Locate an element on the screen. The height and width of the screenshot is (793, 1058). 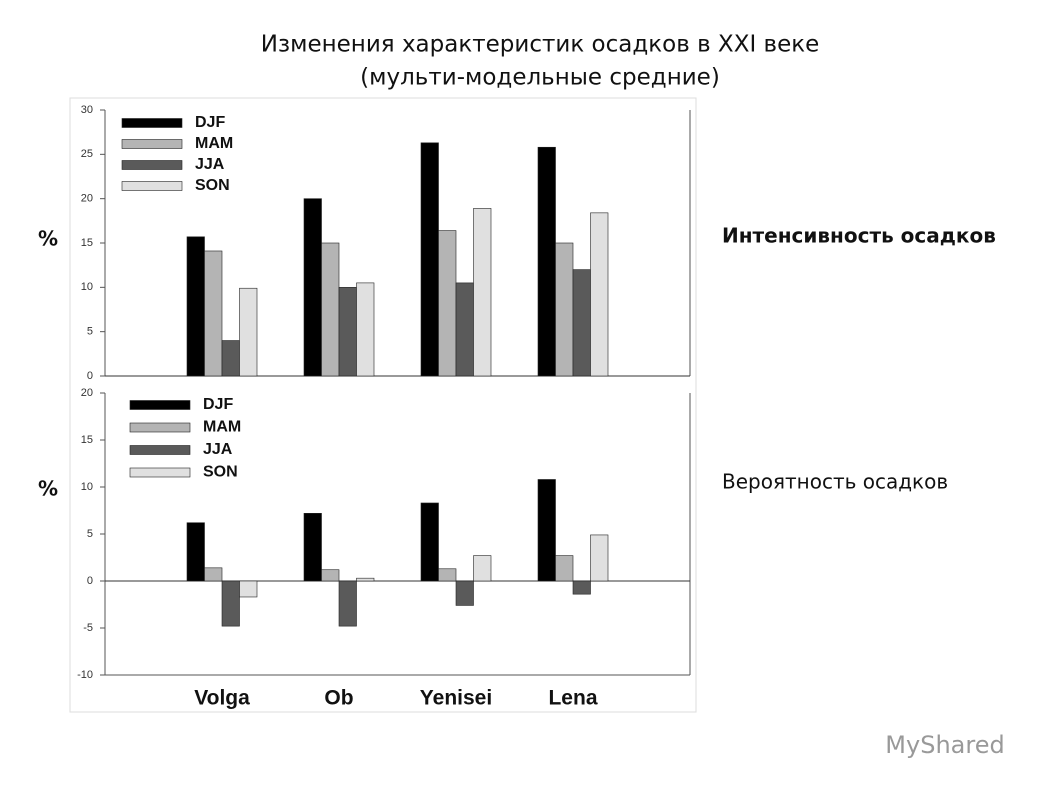
watermark: MyShared is located at coordinates (944, 745).